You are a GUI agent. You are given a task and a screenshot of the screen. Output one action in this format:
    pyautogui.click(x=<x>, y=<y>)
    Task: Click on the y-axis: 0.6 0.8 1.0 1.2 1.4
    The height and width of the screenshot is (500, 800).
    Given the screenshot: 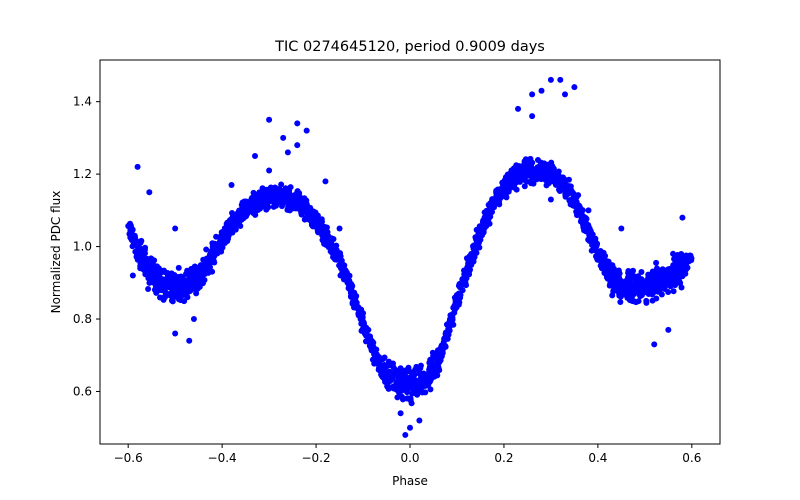 What is the action you would take?
    pyautogui.click(x=86, y=246)
    